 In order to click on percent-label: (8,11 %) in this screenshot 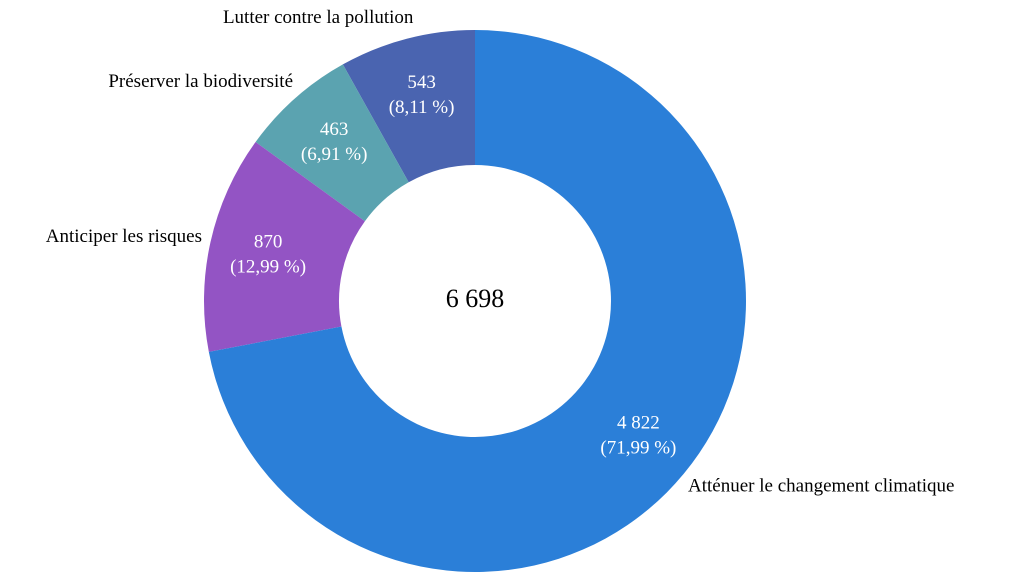, I will do `click(422, 107)`.